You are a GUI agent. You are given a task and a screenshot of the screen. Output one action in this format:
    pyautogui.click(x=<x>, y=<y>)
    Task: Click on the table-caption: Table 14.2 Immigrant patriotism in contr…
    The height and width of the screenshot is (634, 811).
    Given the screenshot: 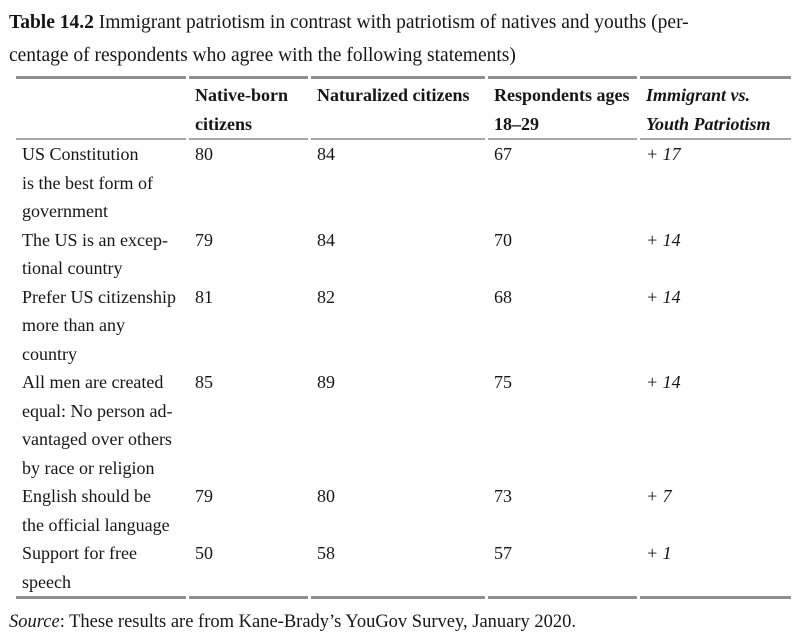 What is the action you would take?
    pyautogui.click(x=406, y=39)
    